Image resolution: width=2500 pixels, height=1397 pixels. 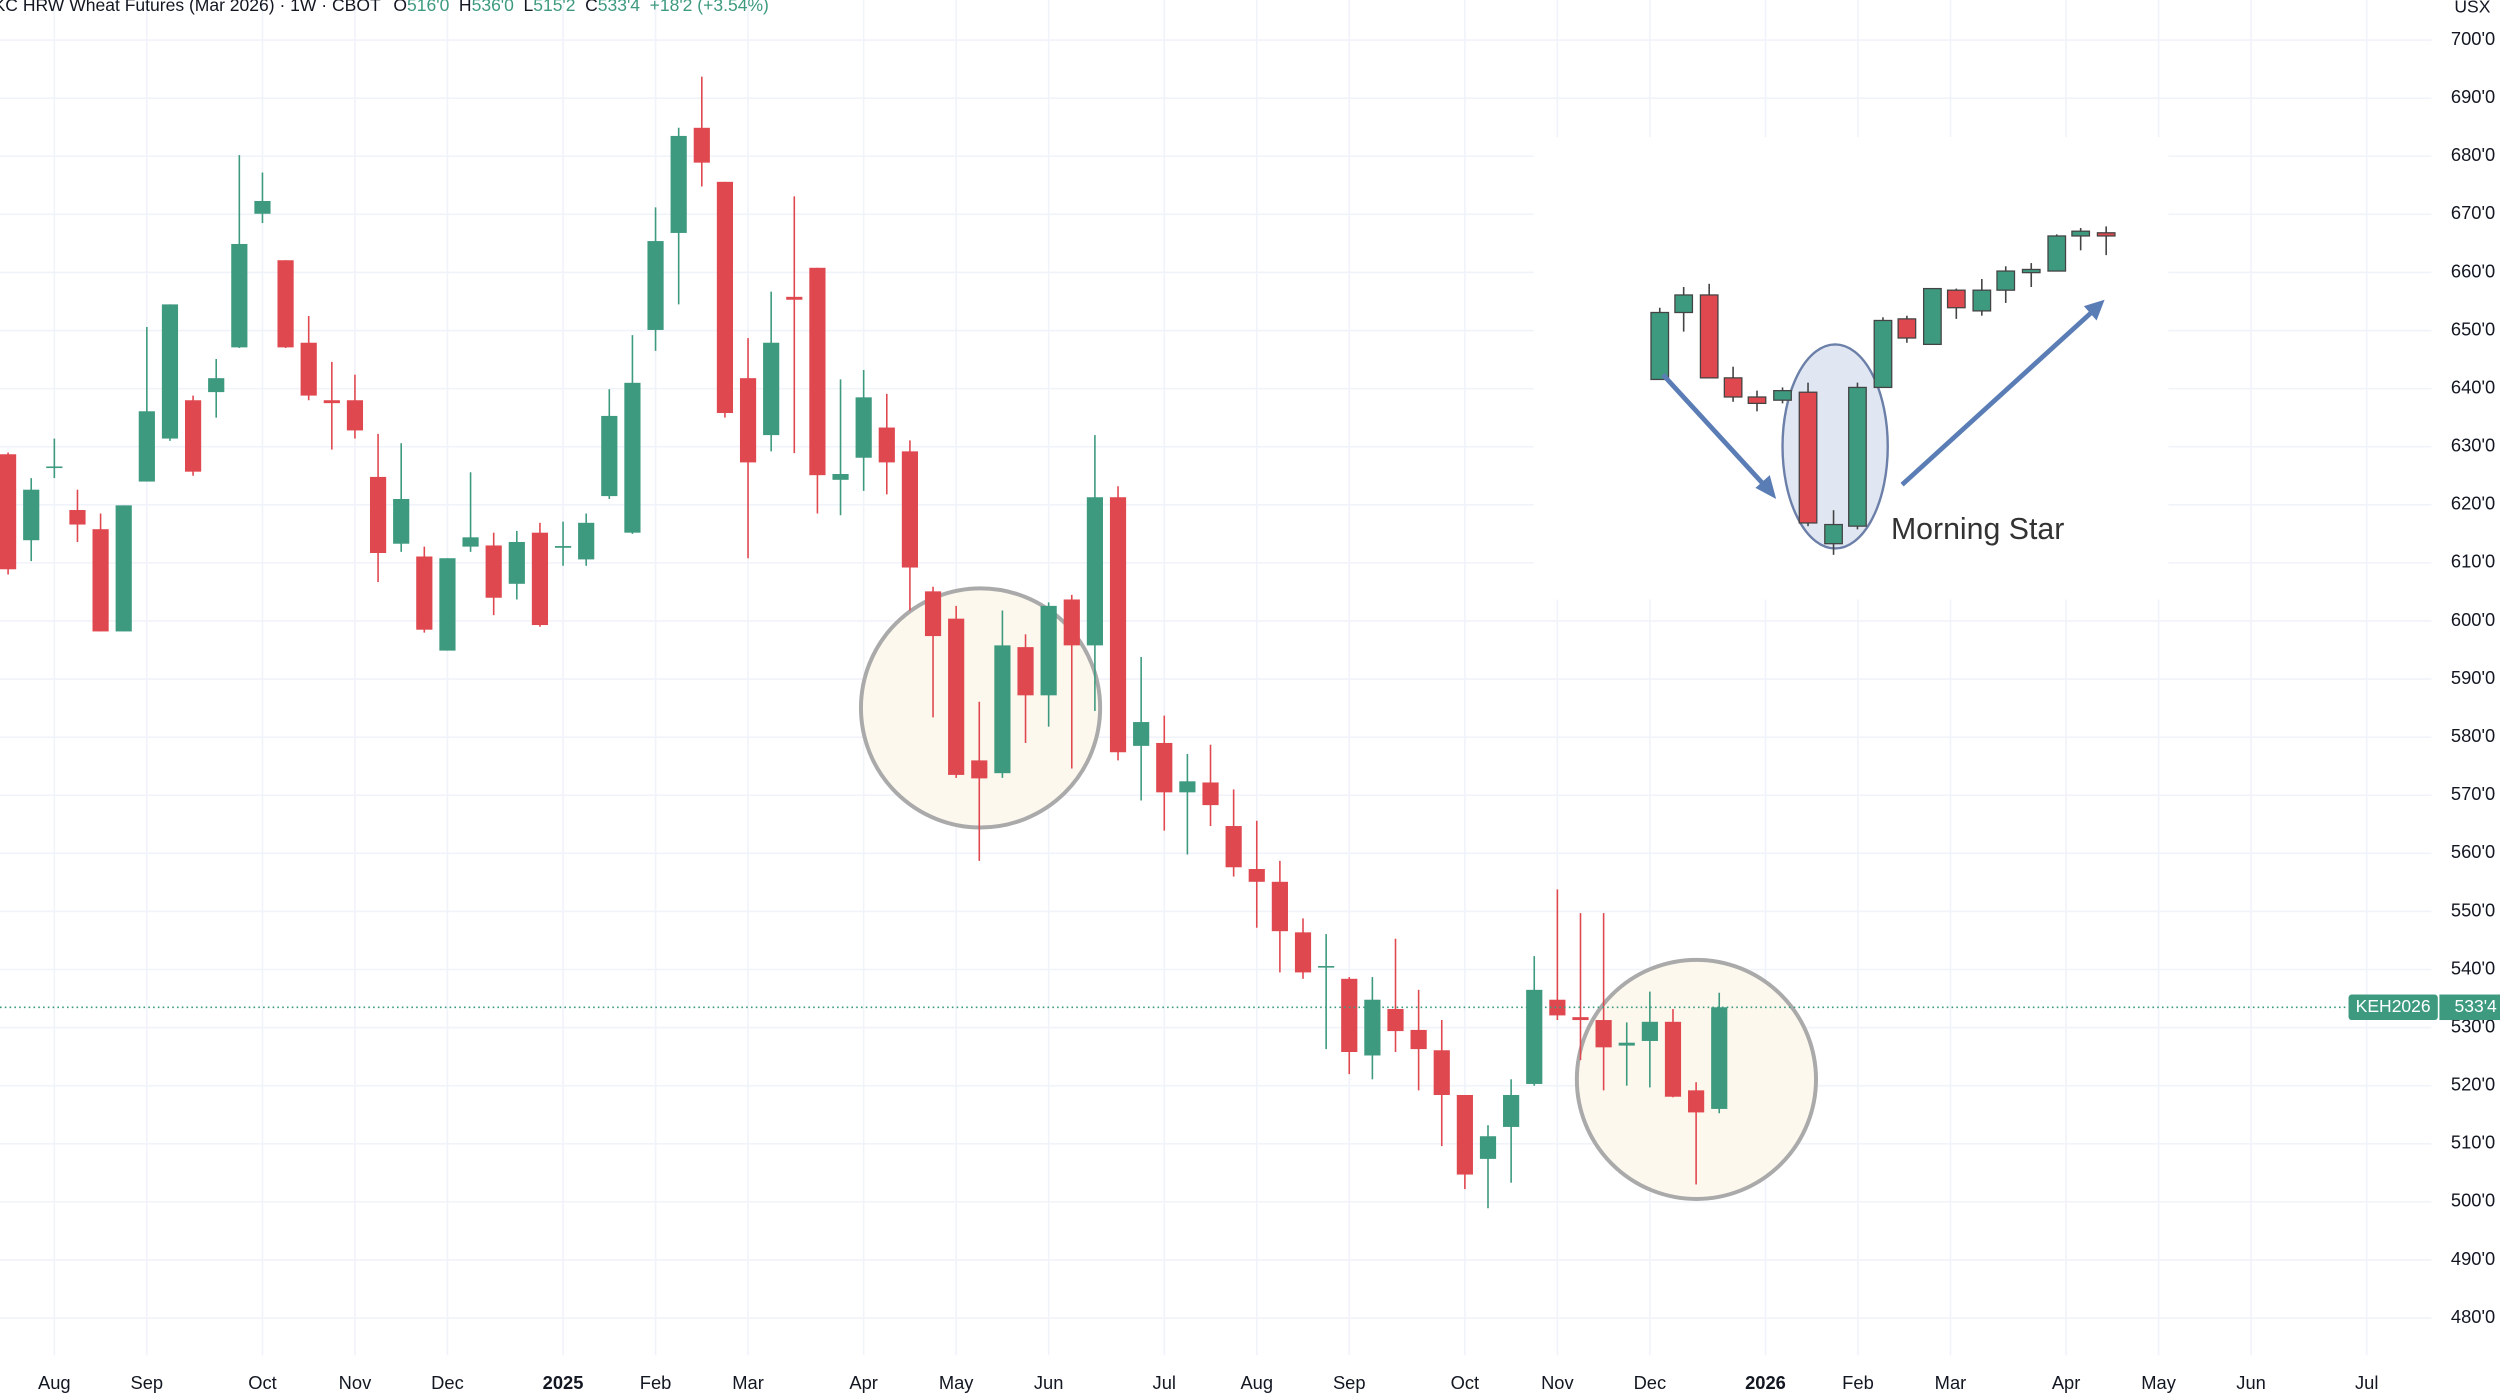 What do you see at coordinates (2473, 386) in the screenshot?
I see `y-tick-label: 640'0` at bounding box center [2473, 386].